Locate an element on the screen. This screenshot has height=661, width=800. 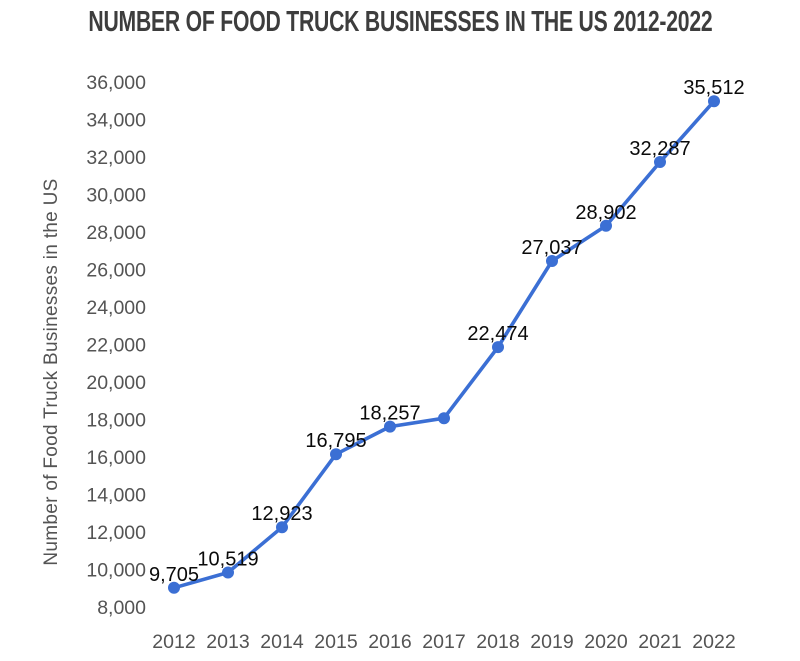
y-tick-label: 16,000 is located at coordinates (116, 458).